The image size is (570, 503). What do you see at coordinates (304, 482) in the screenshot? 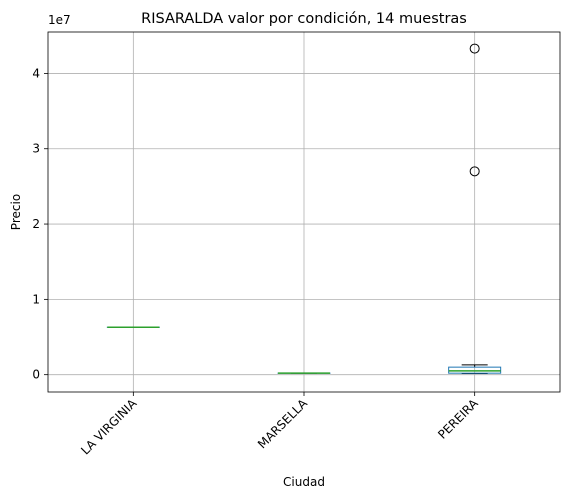
I see `x-axis-label: Ciudad` at bounding box center [304, 482].